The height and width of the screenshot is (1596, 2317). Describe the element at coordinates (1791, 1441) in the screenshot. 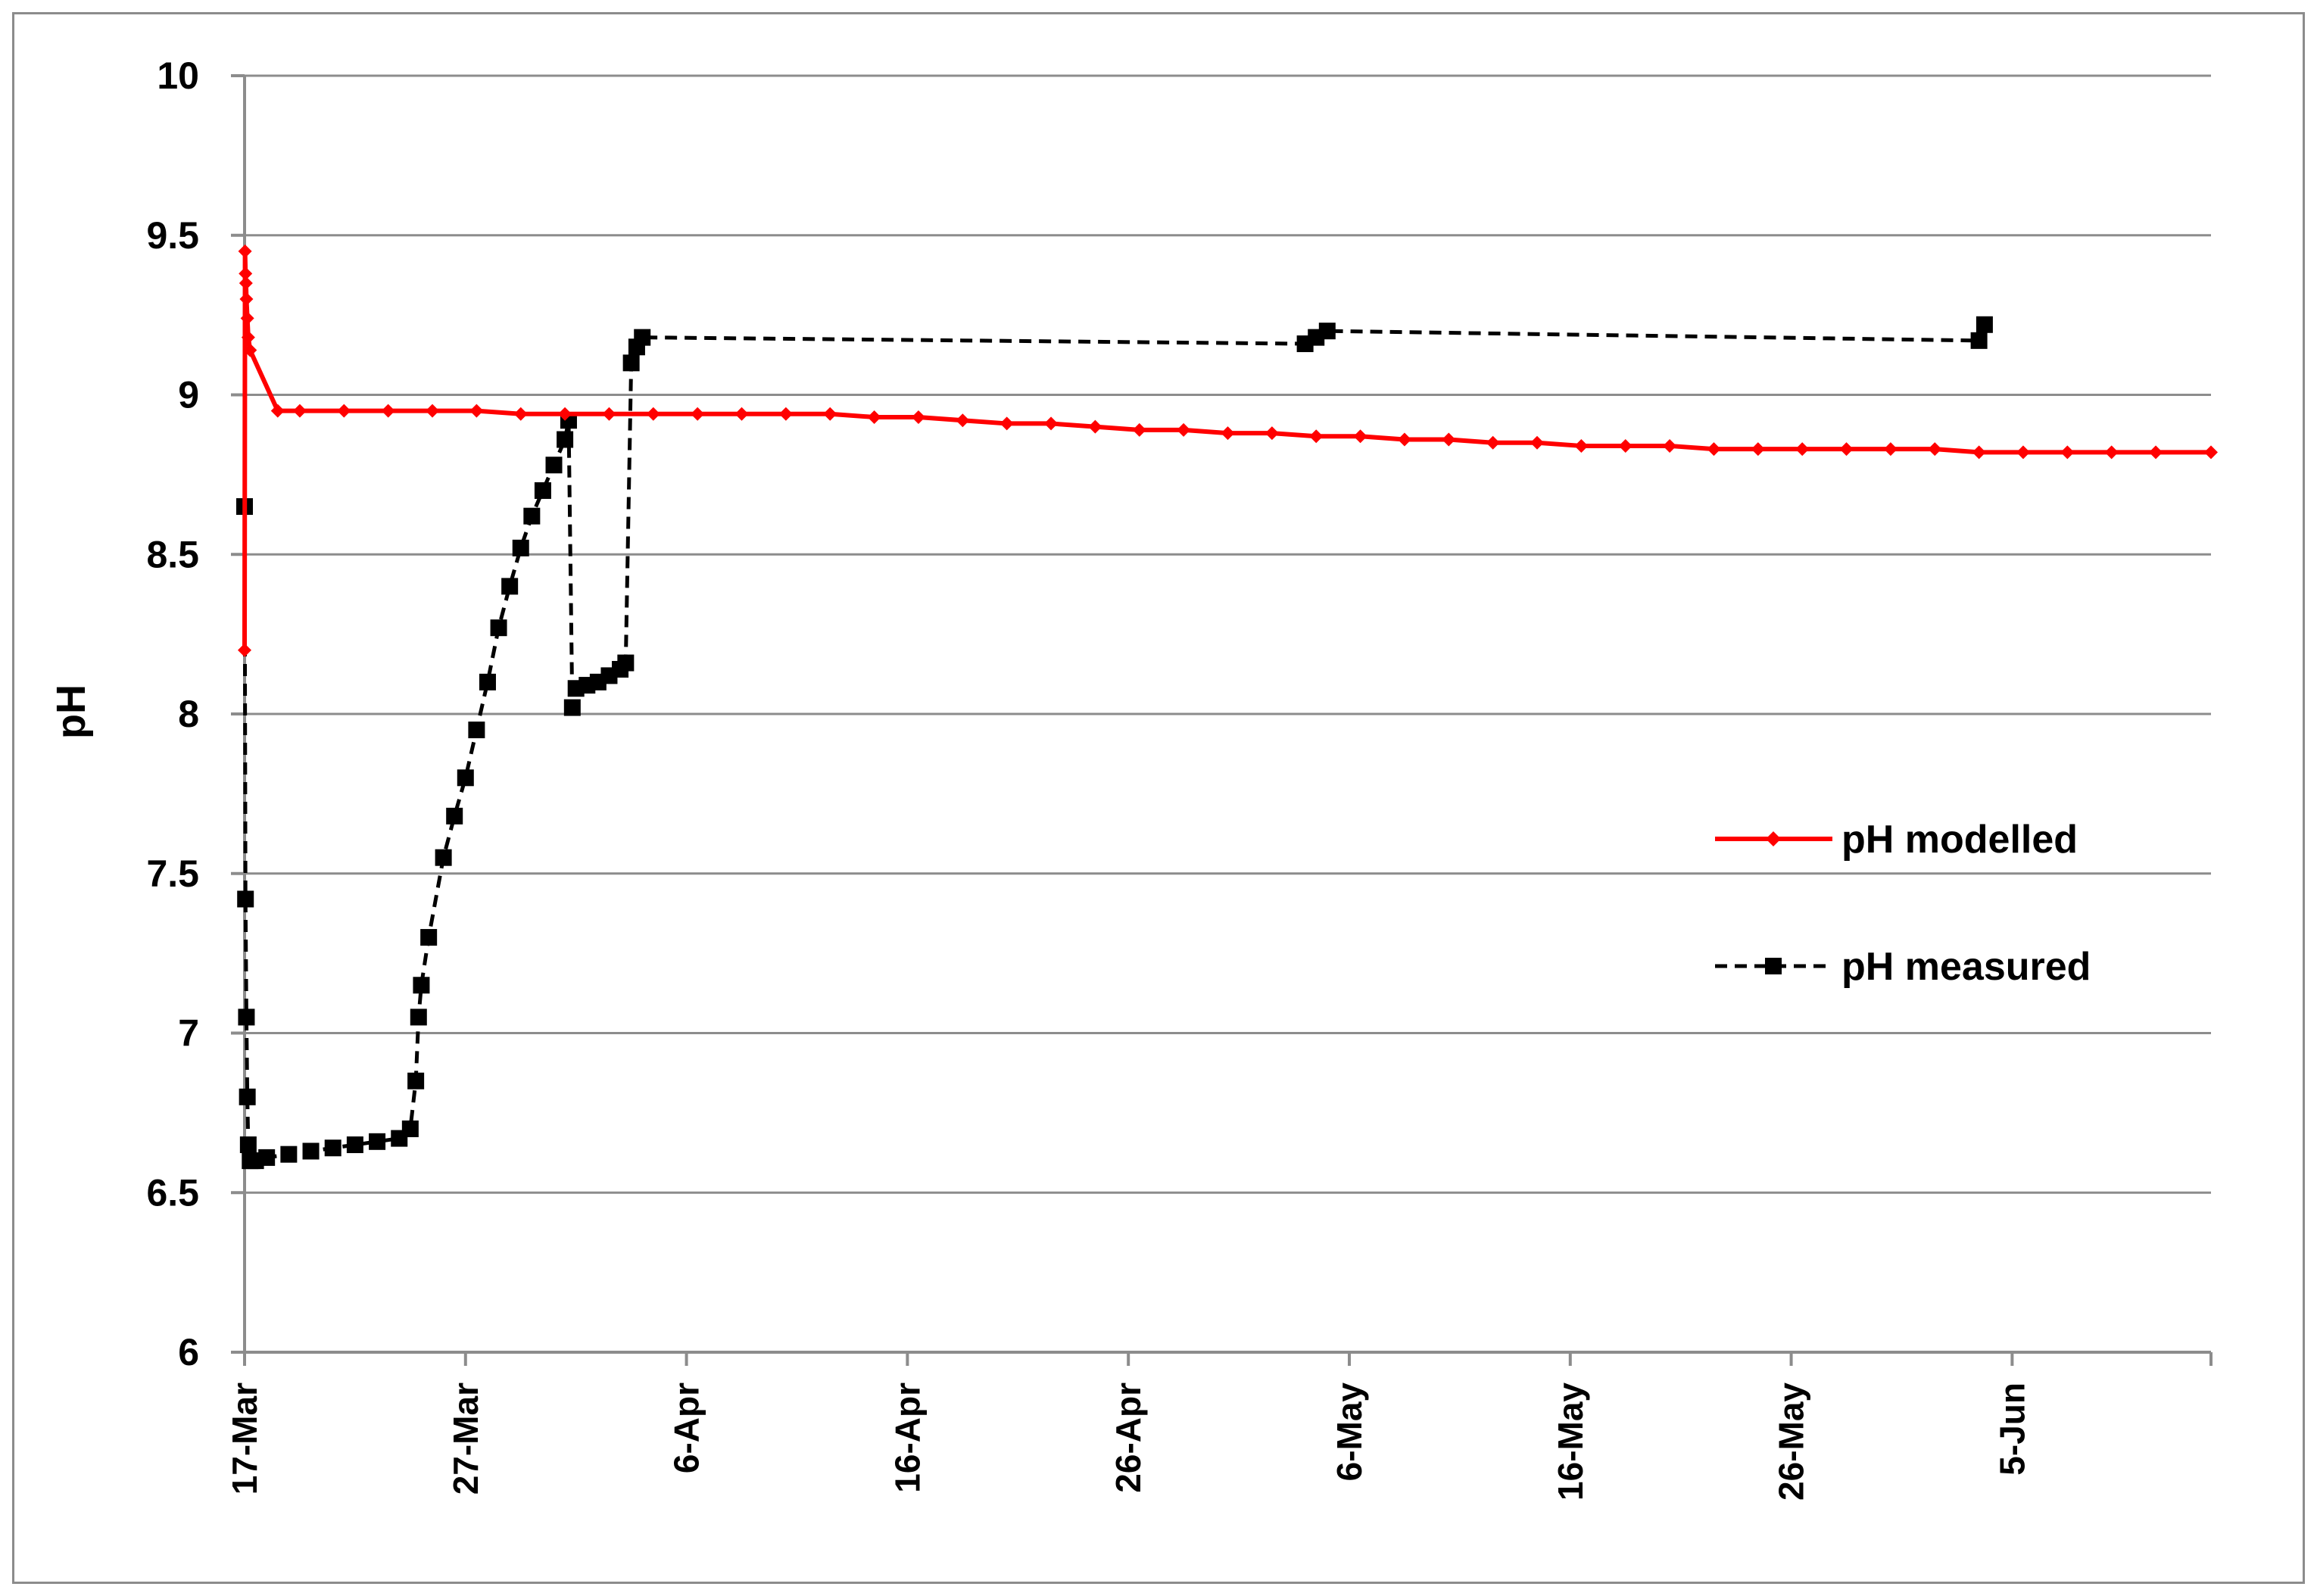

I see `x-tick-label: 26-May` at that location.